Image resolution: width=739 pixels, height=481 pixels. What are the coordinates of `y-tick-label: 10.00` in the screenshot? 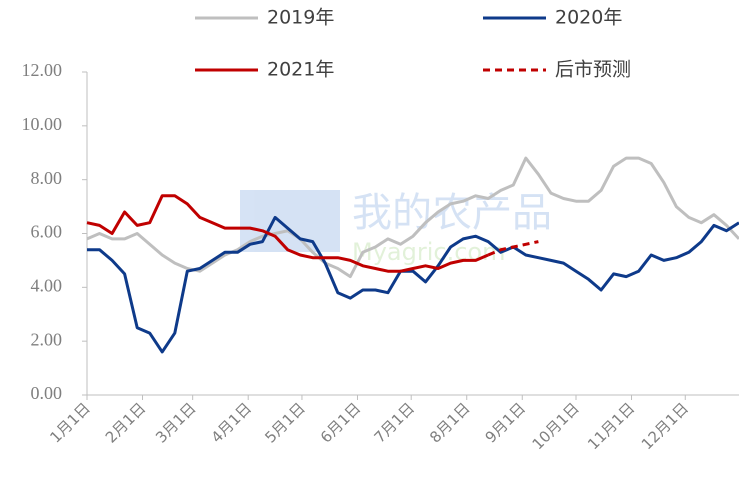 It's located at (42, 124).